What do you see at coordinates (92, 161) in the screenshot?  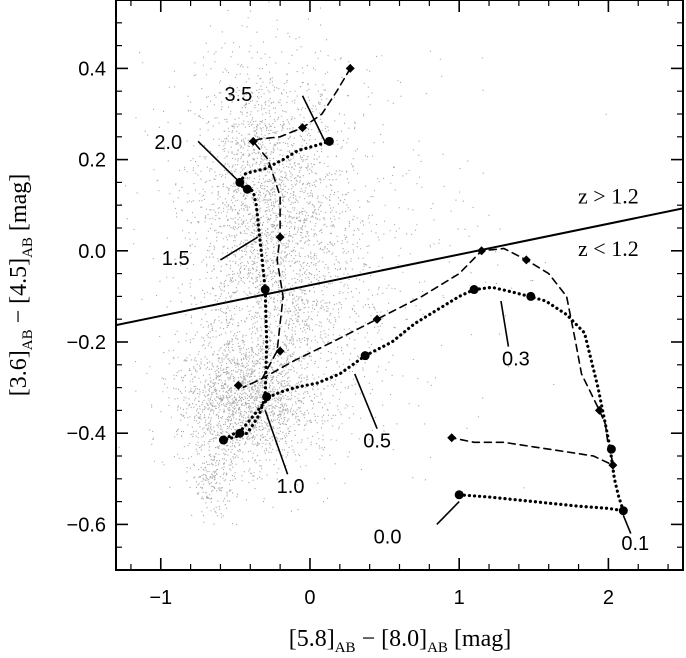 I see `y-tick-label: 0.2` at bounding box center [92, 161].